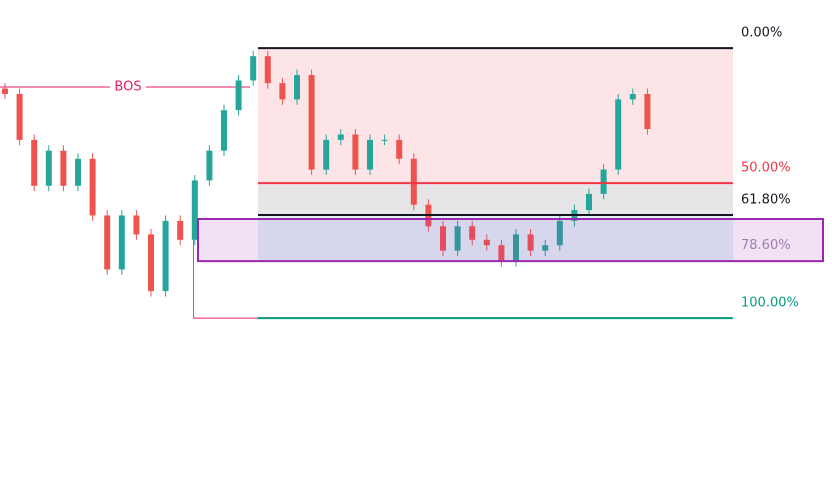  What do you see at coordinates (766, 245) in the screenshot?
I see `fib-level-label: 78.60%` at bounding box center [766, 245].